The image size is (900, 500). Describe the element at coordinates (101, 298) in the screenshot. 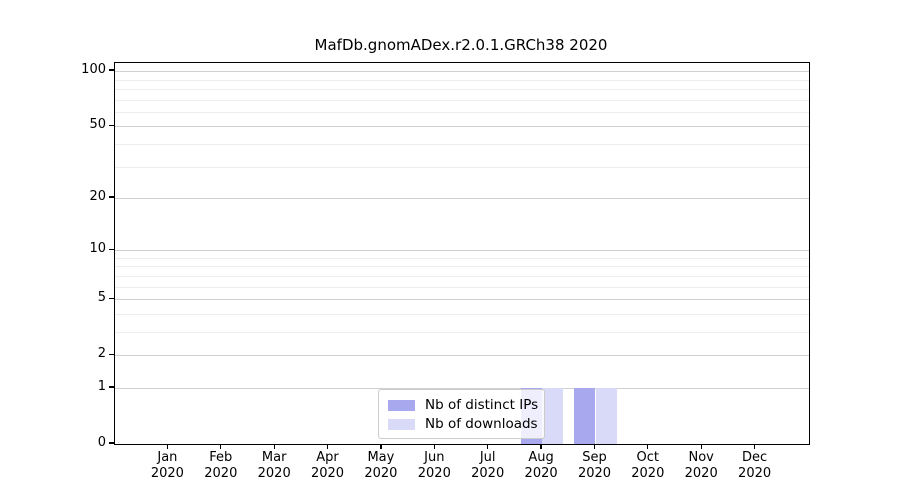

I see `y-tick-label: 5` at that location.